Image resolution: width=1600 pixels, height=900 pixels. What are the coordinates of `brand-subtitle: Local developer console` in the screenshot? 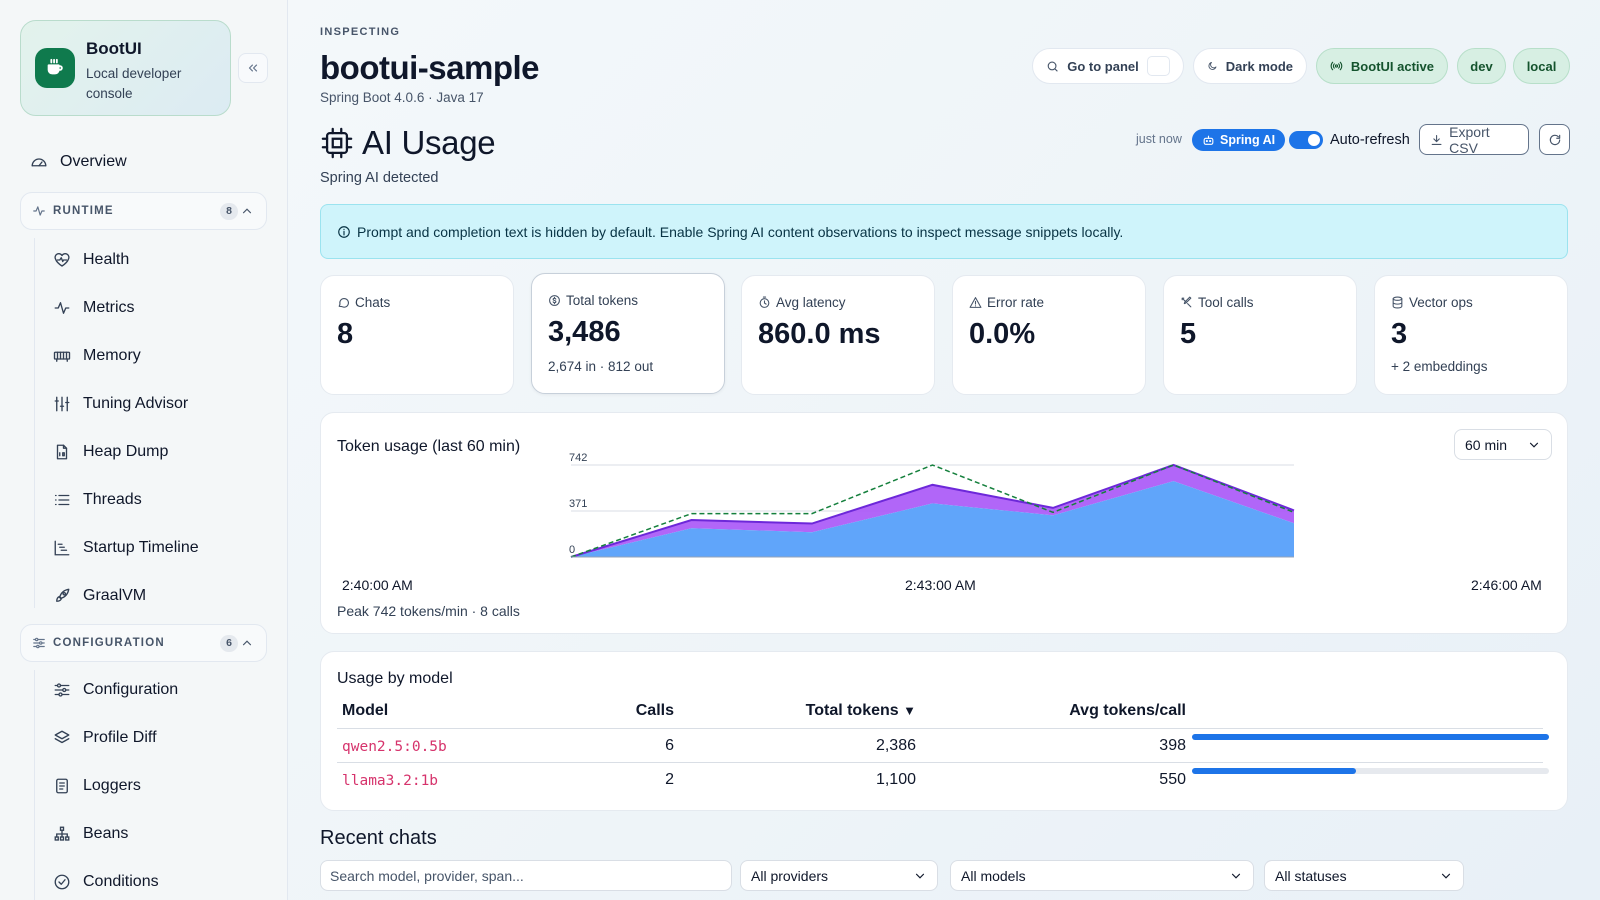 It's located at (134, 83).